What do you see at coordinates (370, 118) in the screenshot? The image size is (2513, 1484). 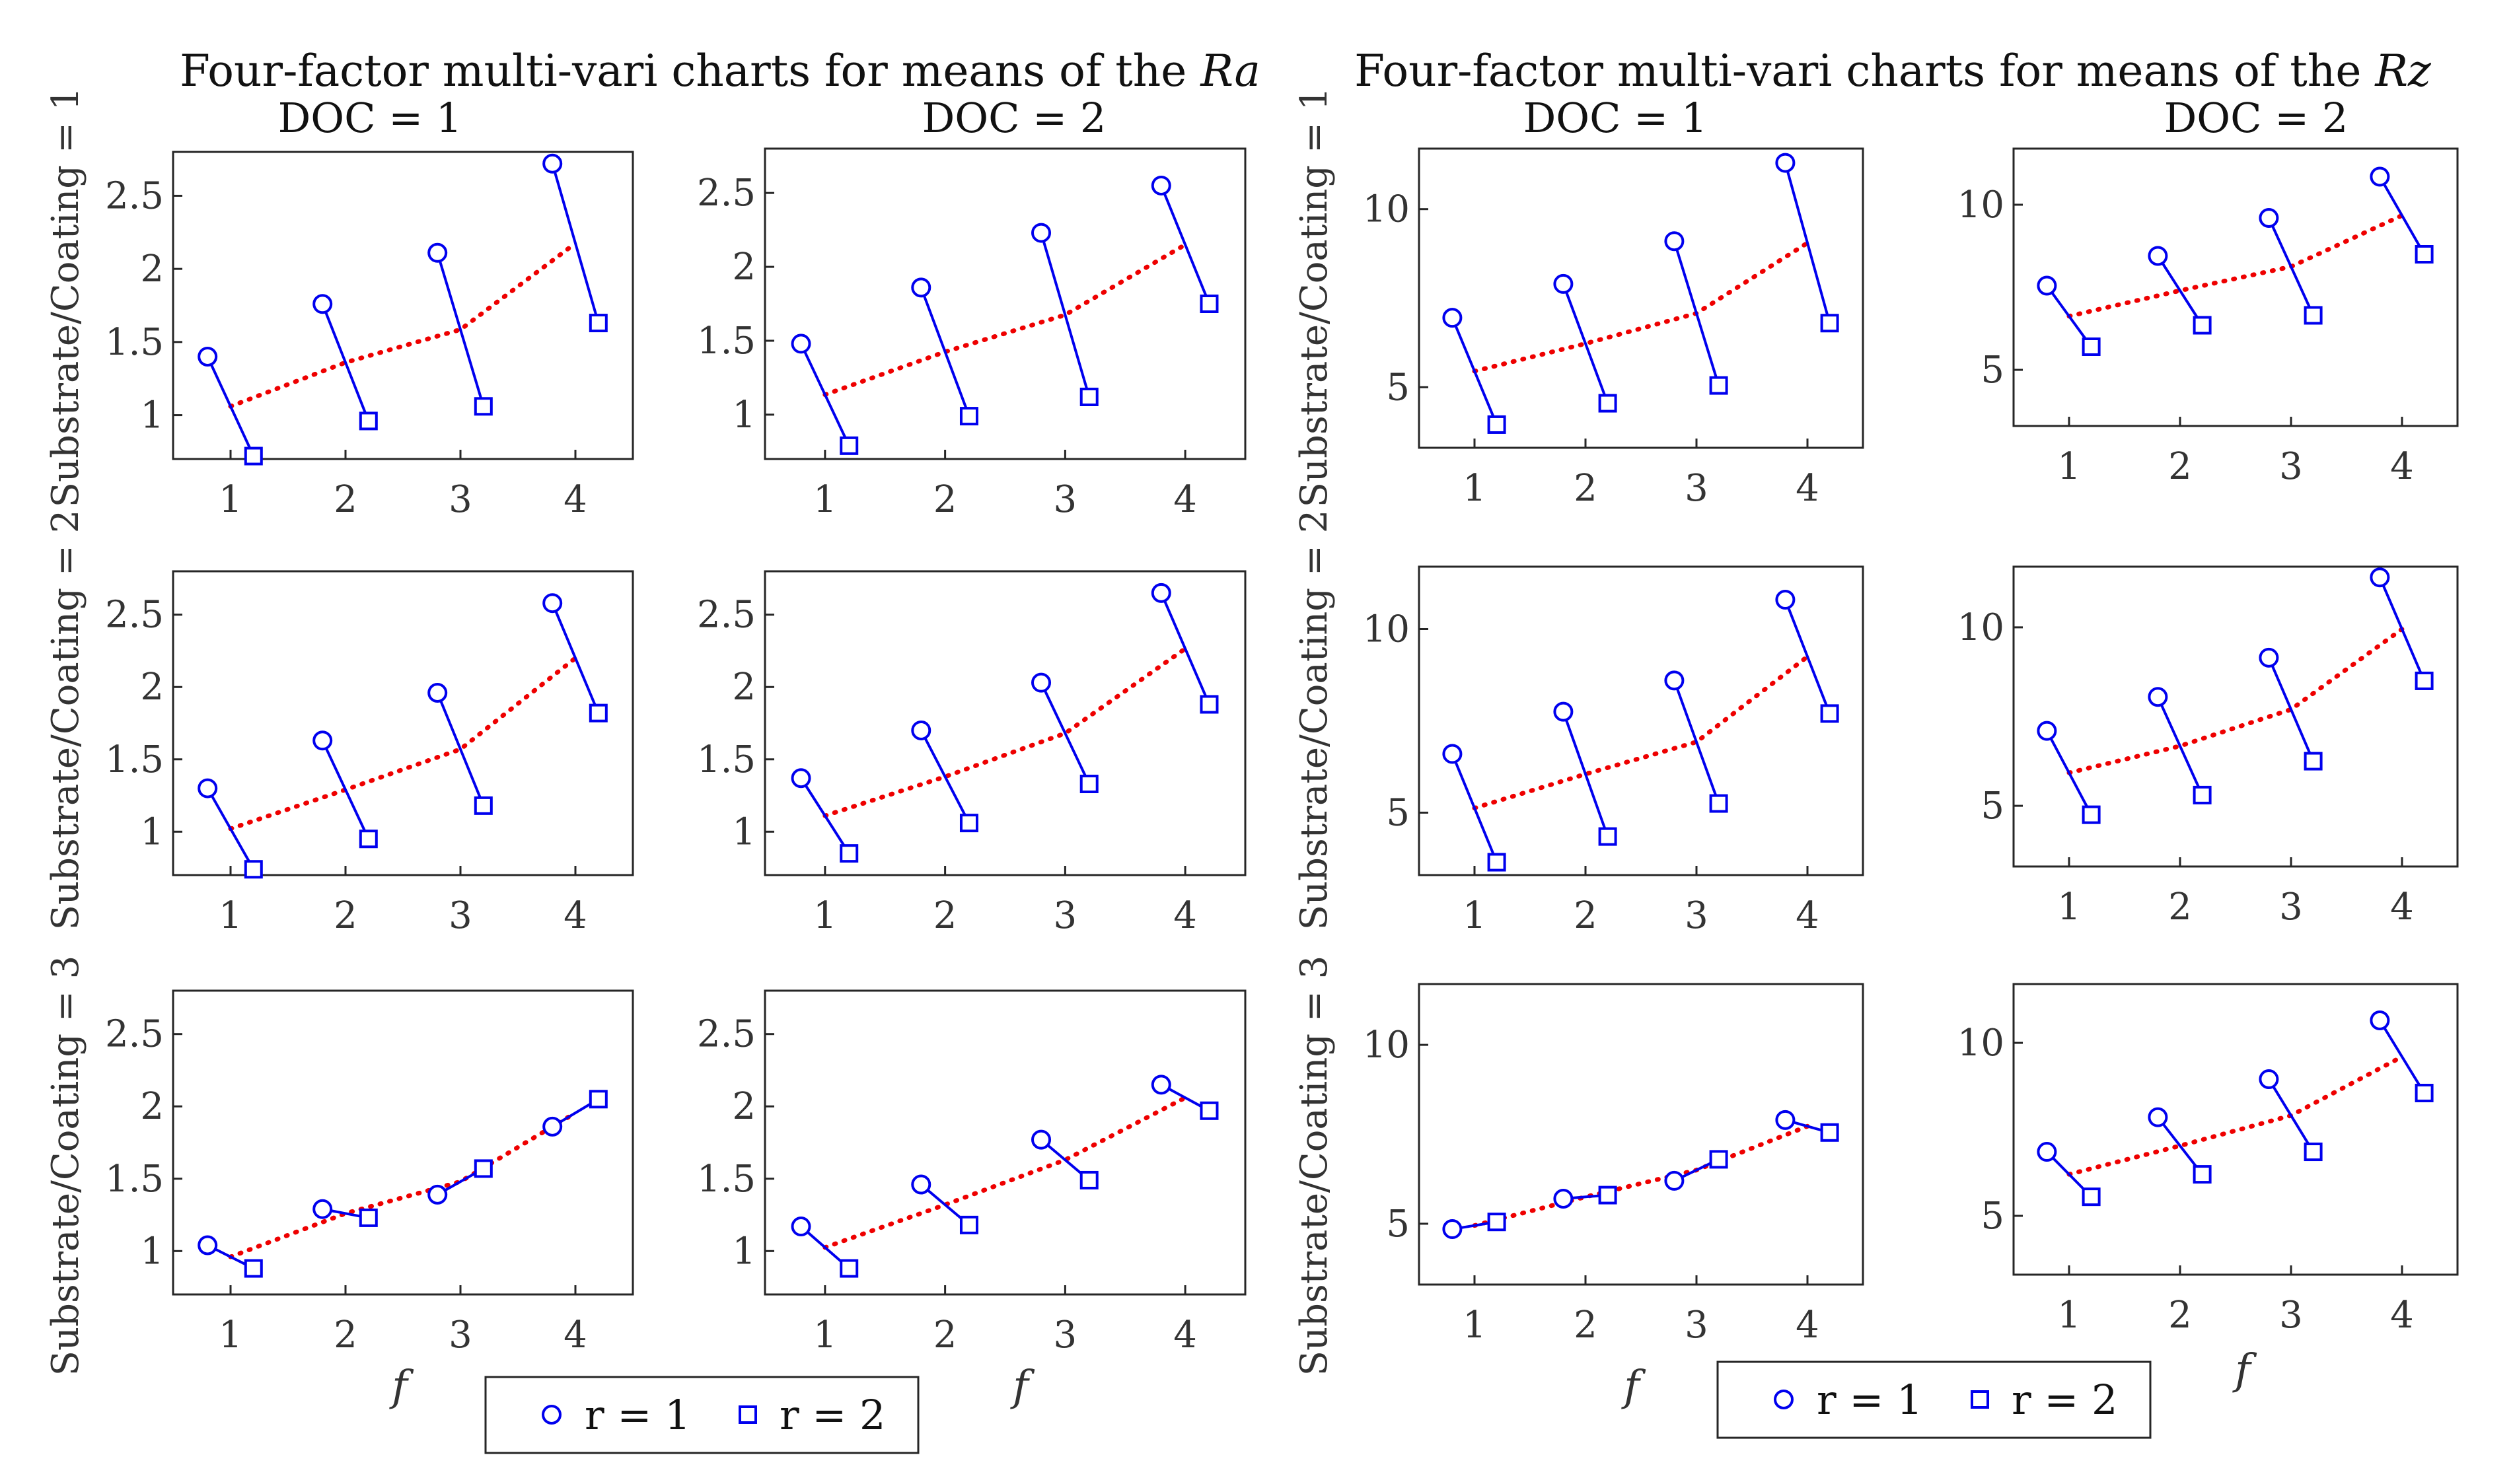 I see `ra-col-title-doc1: DOC = 1` at bounding box center [370, 118].